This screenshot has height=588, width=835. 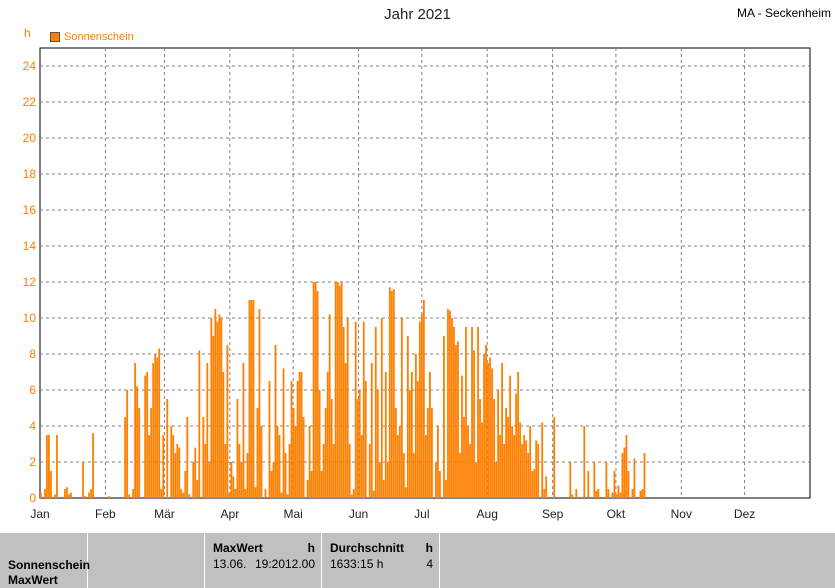 What do you see at coordinates (29, 210) in the screenshot?
I see `y-tick-label: 16` at bounding box center [29, 210].